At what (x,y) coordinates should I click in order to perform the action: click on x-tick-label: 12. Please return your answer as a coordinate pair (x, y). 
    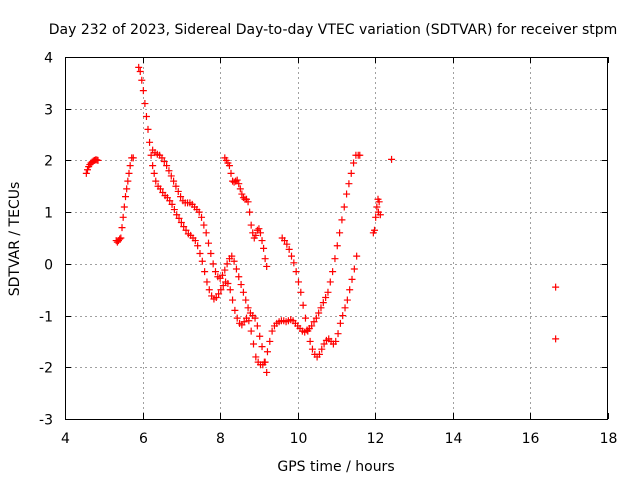
    Looking at the image, I should click on (376, 439).